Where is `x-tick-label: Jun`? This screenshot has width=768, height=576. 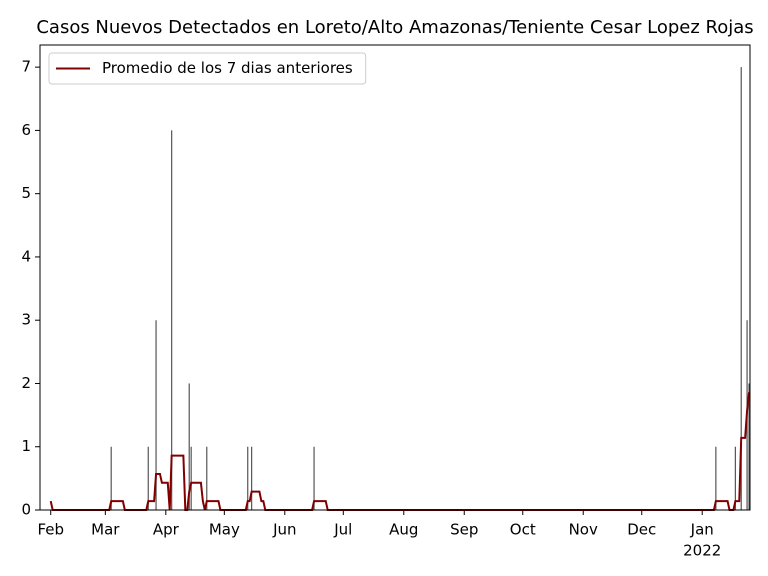
x-tick-label: Jun is located at coordinates (284, 530).